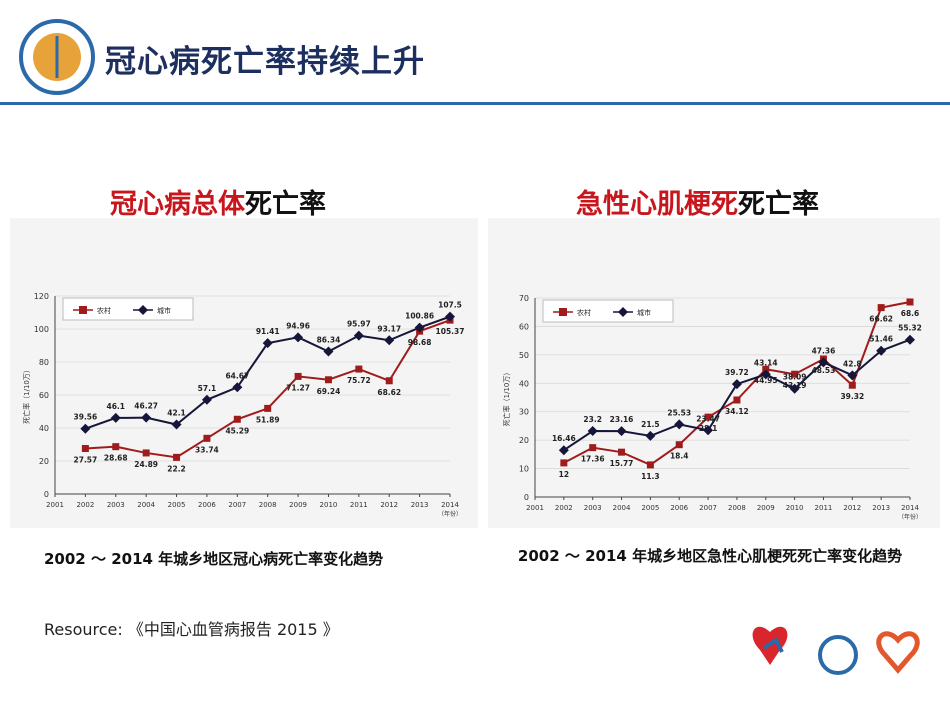 The width and height of the screenshot is (950, 713). I want to click on data-label: 23.47, so click(708, 418).